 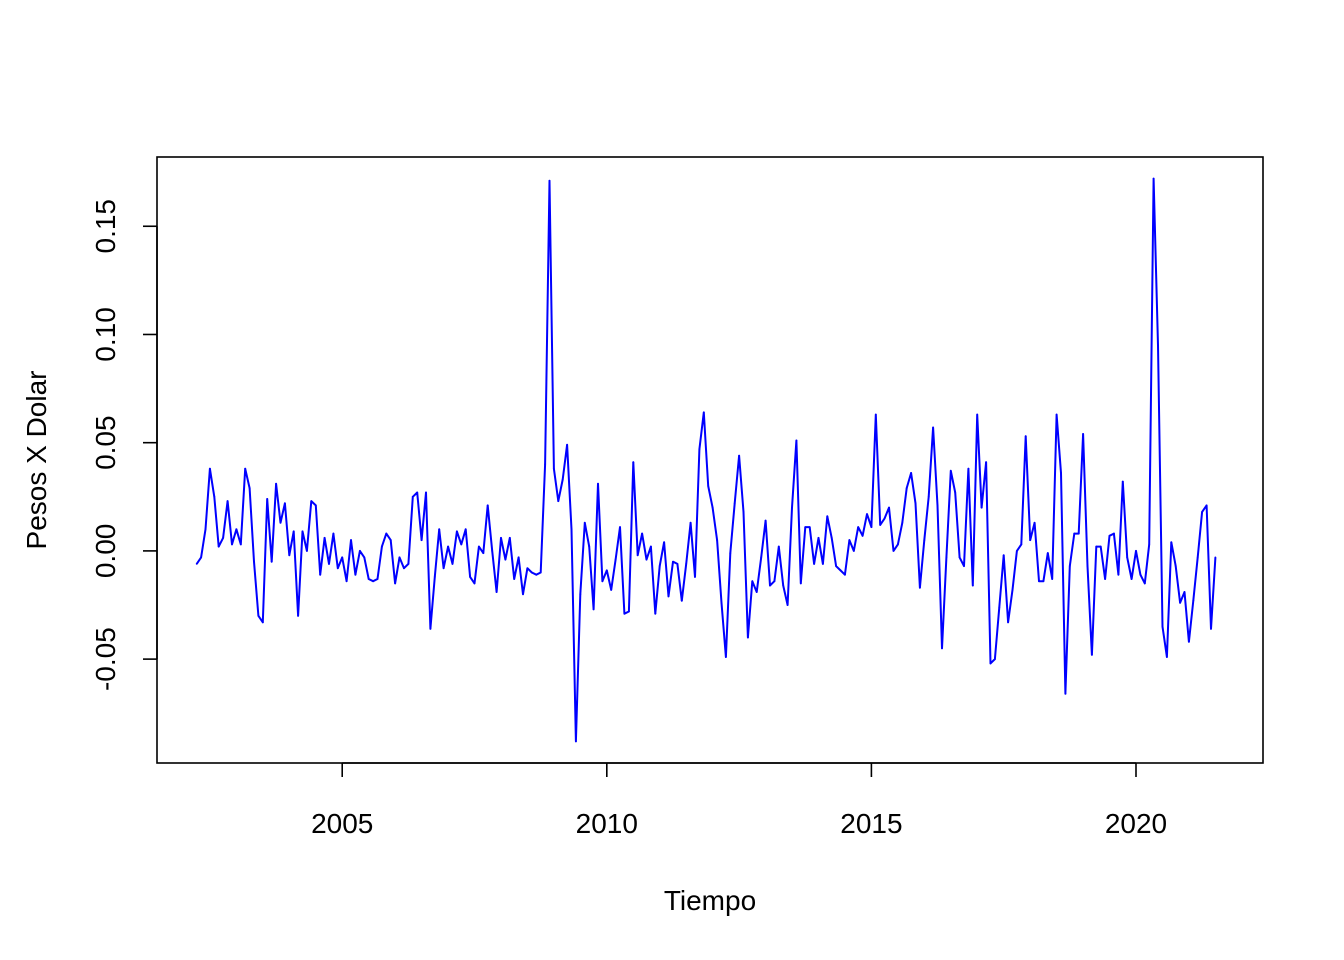 I want to click on x-axis-title: Tiempo, so click(x=710, y=900).